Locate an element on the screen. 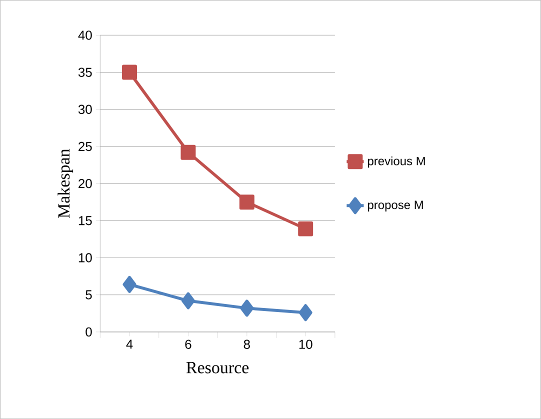 The width and height of the screenshot is (541, 419). y-tick-label: 25 is located at coordinates (85, 147).